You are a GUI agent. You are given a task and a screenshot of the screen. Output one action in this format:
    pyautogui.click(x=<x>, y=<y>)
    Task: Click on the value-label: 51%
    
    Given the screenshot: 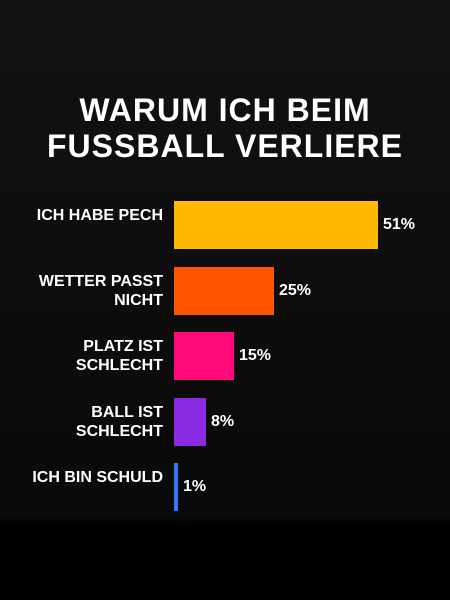 What is the action you would take?
    pyautogui.click(x=399, y=224)
    